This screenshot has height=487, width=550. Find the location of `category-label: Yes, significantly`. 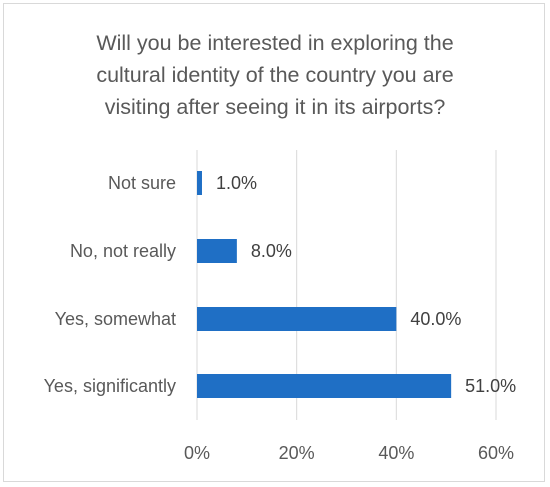

category-label: Yes, significantly is located at coordinates (110, 386).